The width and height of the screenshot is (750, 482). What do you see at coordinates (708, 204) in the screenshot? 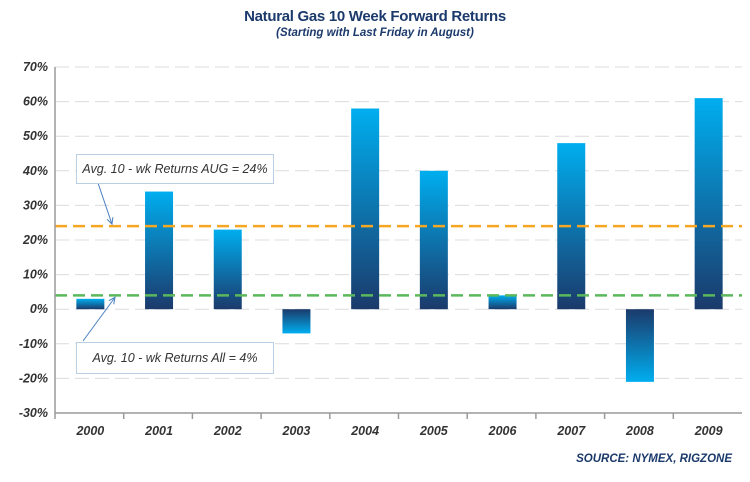
I see `bar-2009` at bounding box center [708, 204].